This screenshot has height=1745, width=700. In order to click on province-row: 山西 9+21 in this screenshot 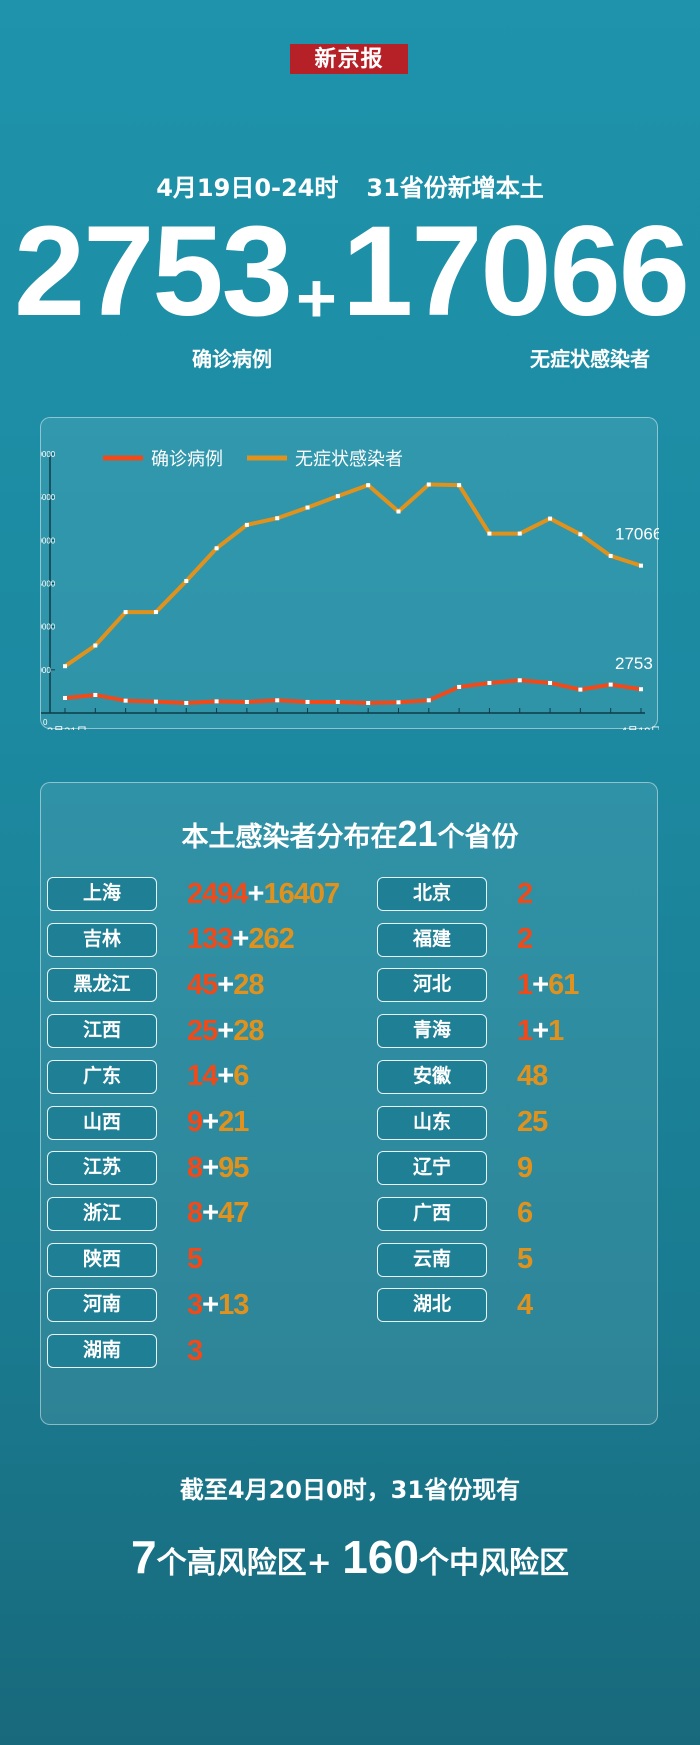, I will do `click(148, 1122)`.